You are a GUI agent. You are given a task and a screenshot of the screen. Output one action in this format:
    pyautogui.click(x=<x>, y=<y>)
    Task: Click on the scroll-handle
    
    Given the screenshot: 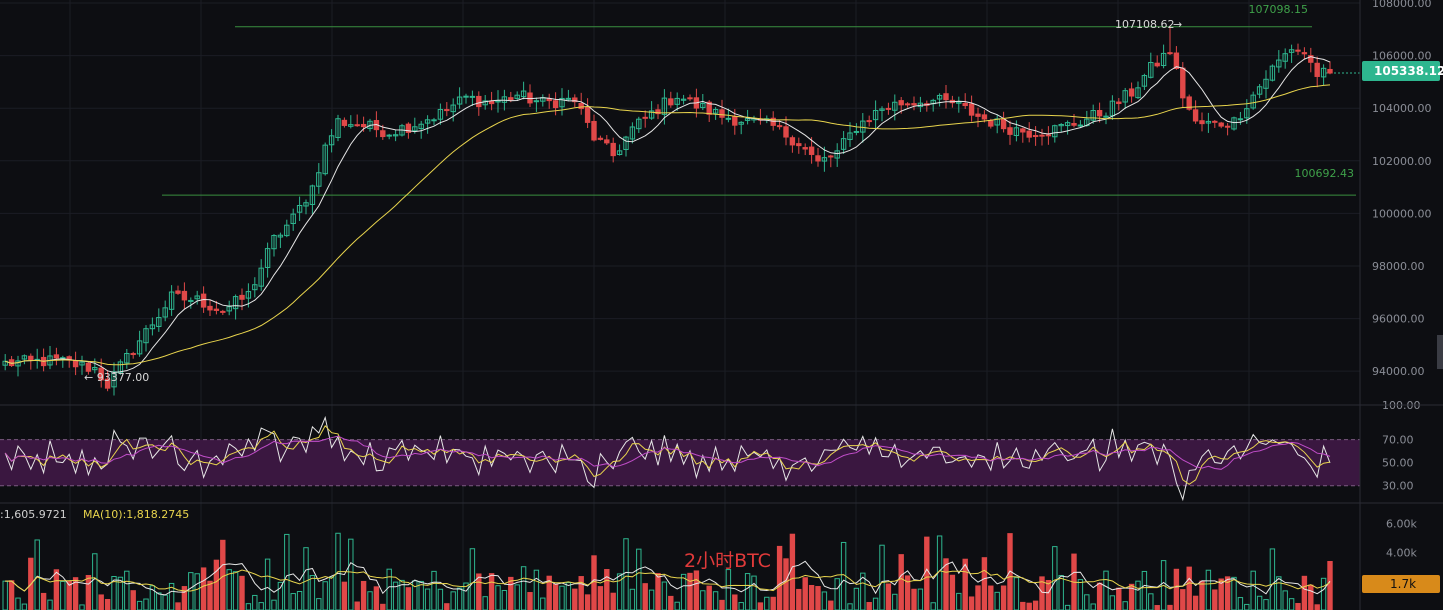 What is the action you would take?
    pyautogui.click(x=1440, y=352)
    